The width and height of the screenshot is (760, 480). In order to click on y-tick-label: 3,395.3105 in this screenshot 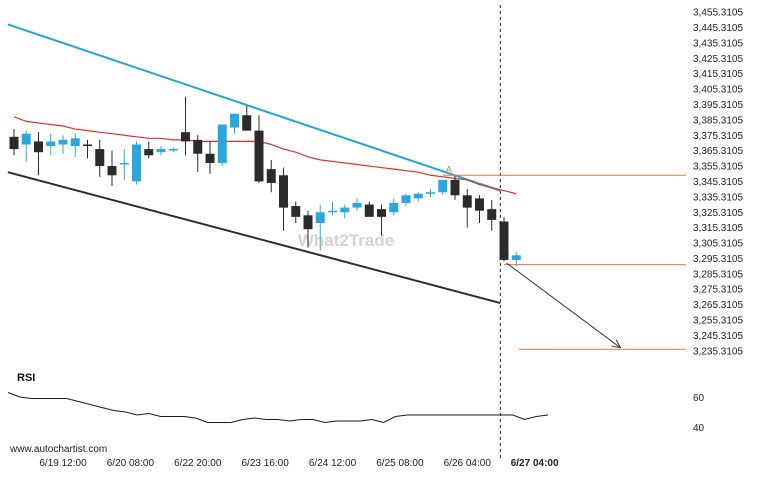, I will do `click(718, 105)`.